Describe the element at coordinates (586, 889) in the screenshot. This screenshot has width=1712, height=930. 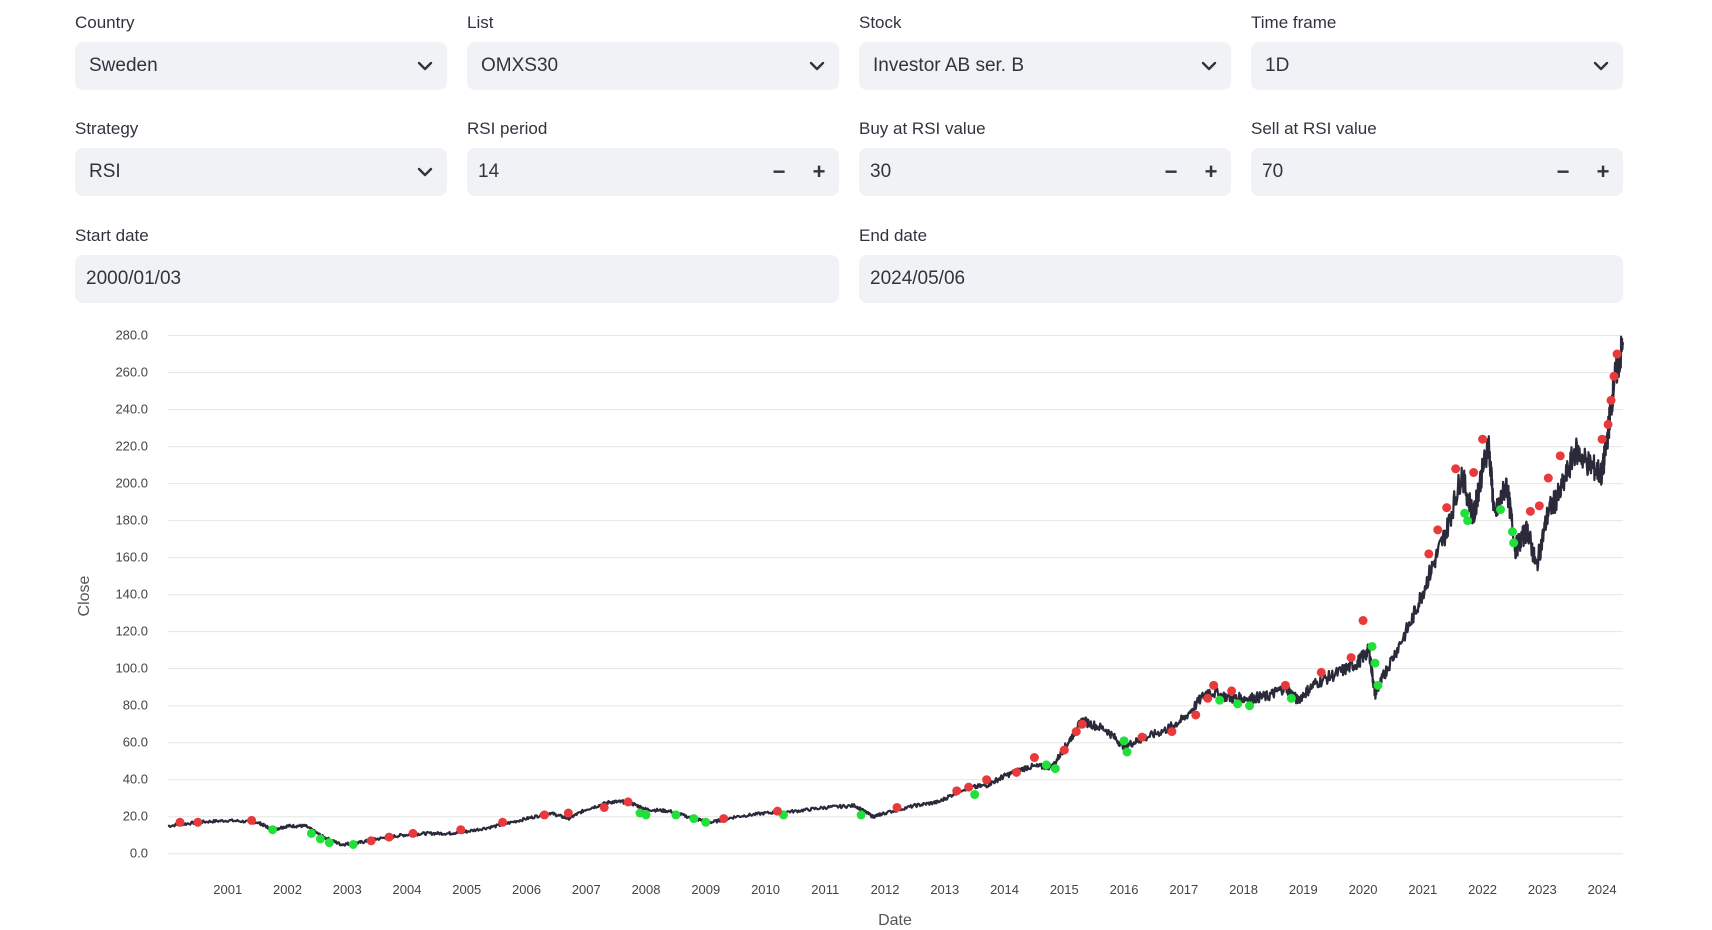
I see `x-tick-label: 2007` at that location.